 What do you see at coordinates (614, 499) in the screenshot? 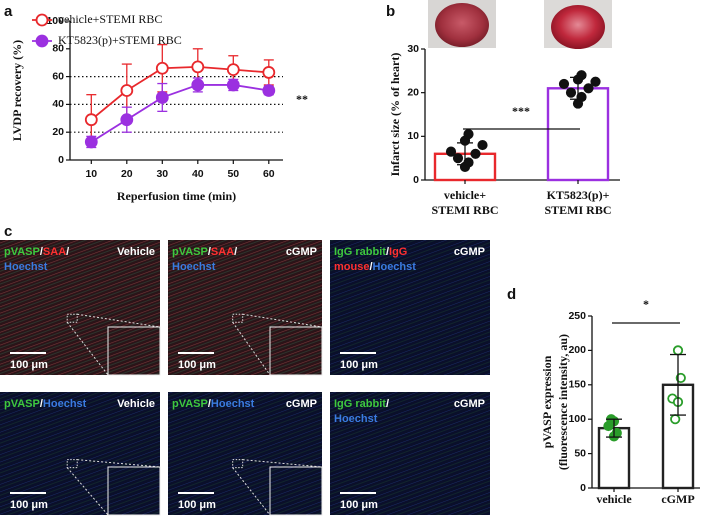
I see `x-tick-label: vehicle` at bounding box center [614, 499].